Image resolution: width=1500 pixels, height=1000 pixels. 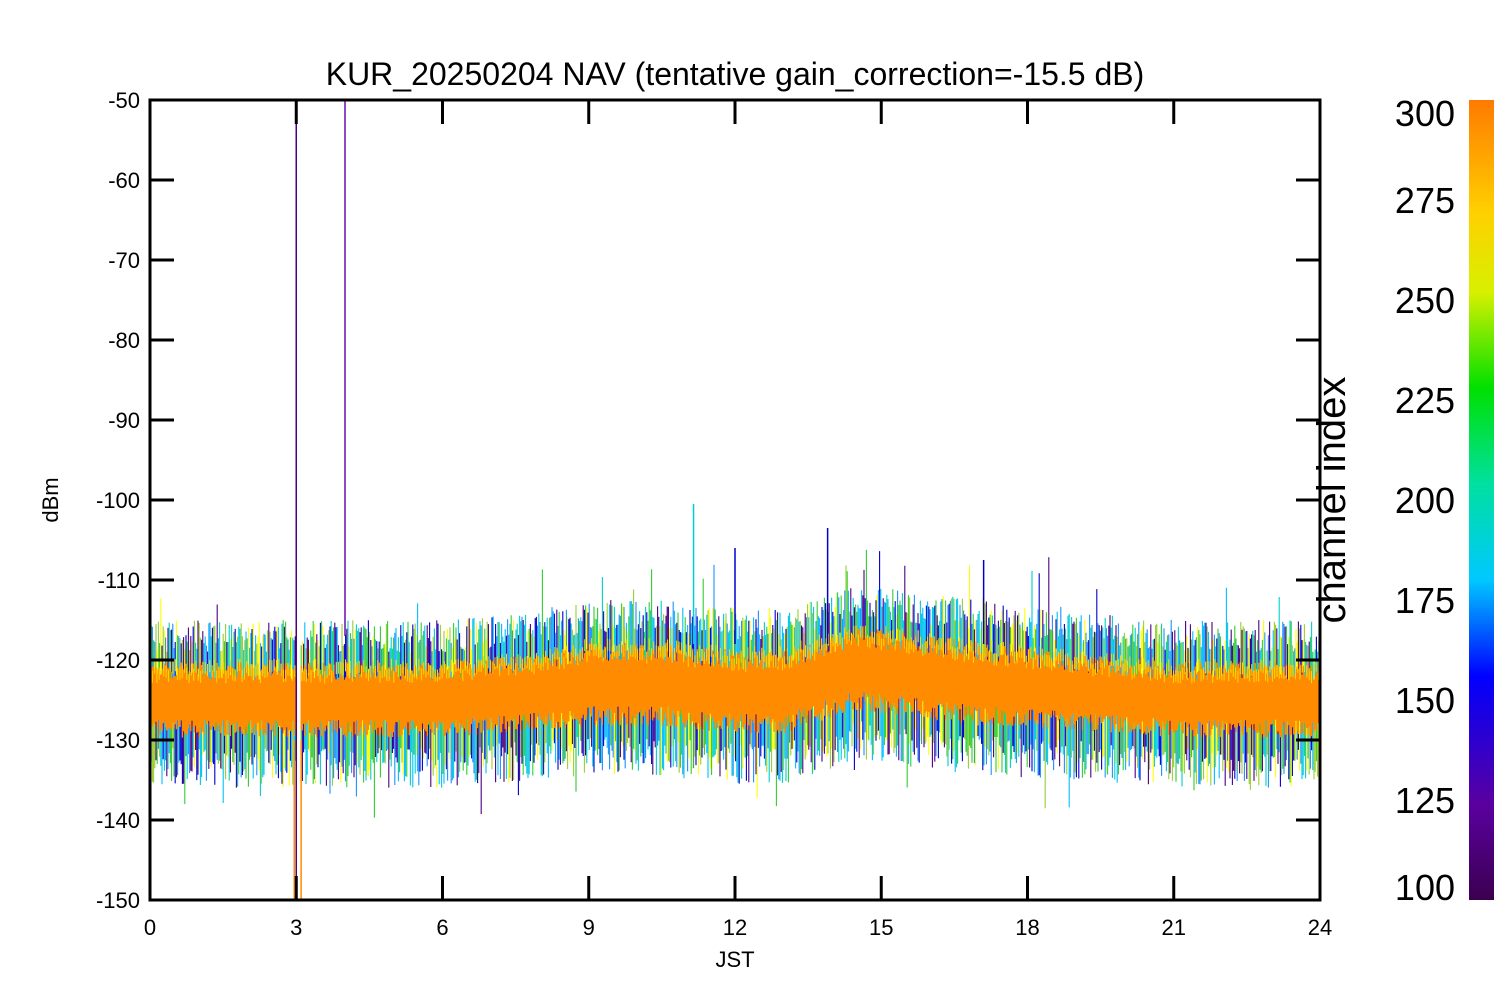 What do you see at coordinates (1425, 887) in the screenshot?
I see `colorbar-tick-label: 100` at bounding box center [1425, 887].